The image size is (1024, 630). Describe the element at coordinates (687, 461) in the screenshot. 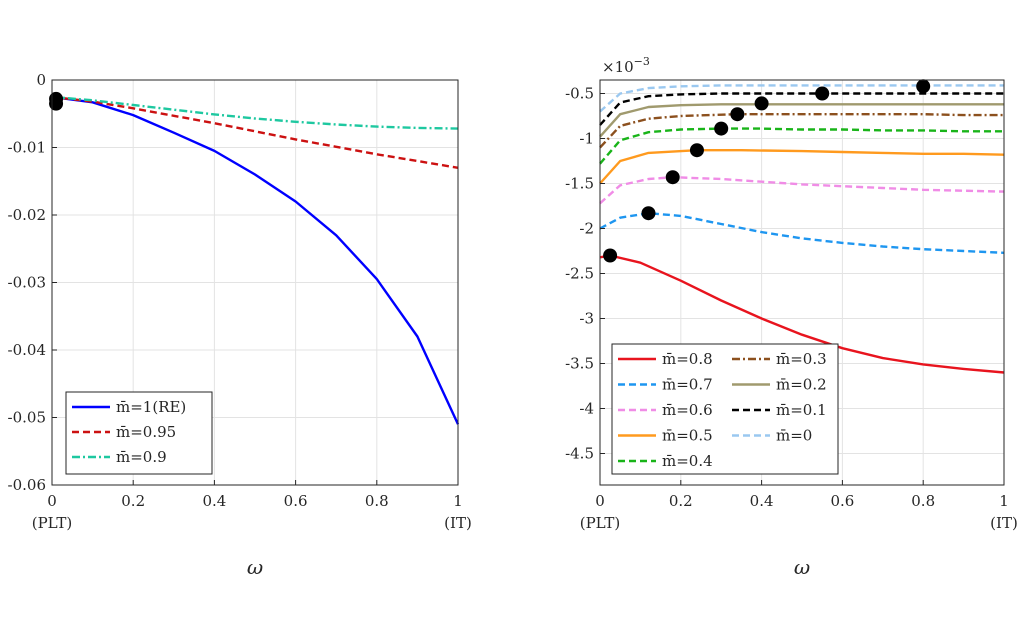

I see `legend-entry-label: m̄=0.4` at that location.